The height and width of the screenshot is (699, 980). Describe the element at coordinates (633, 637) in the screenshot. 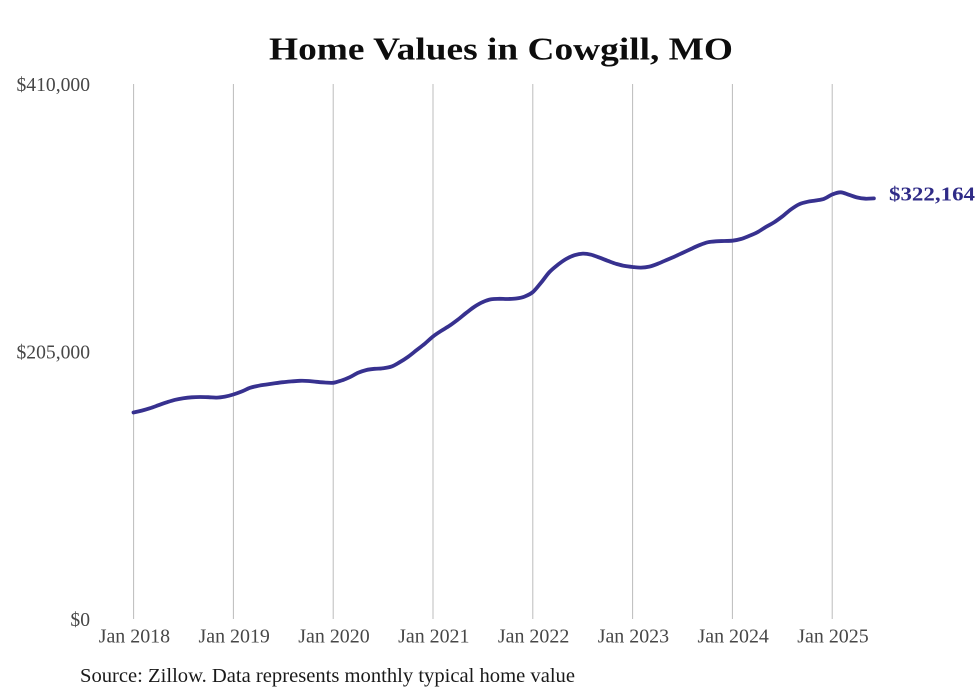

I see `svg-text: Jan 2023` at that location.